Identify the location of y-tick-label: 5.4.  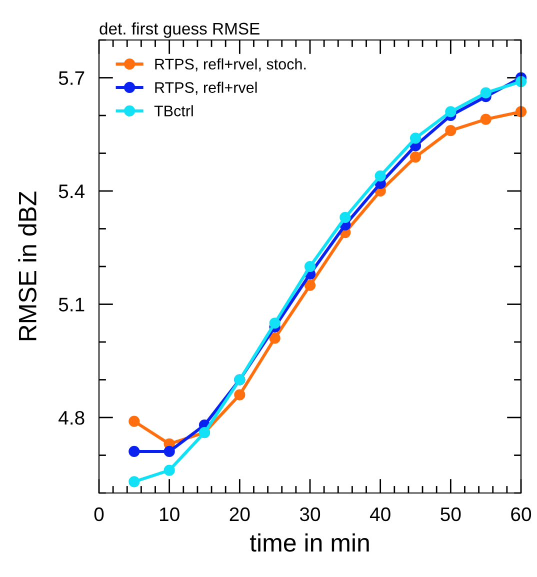
(71, 191).